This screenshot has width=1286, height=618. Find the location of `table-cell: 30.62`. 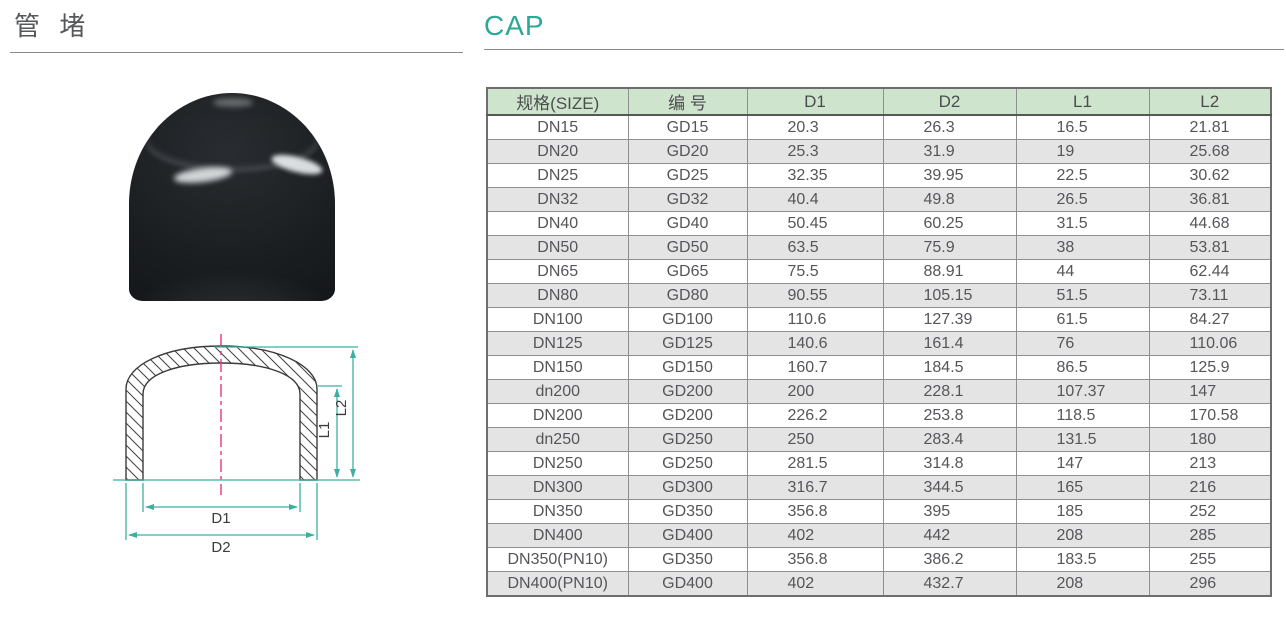

table-cell: 30.62 is located at coordinates (1210, 175).